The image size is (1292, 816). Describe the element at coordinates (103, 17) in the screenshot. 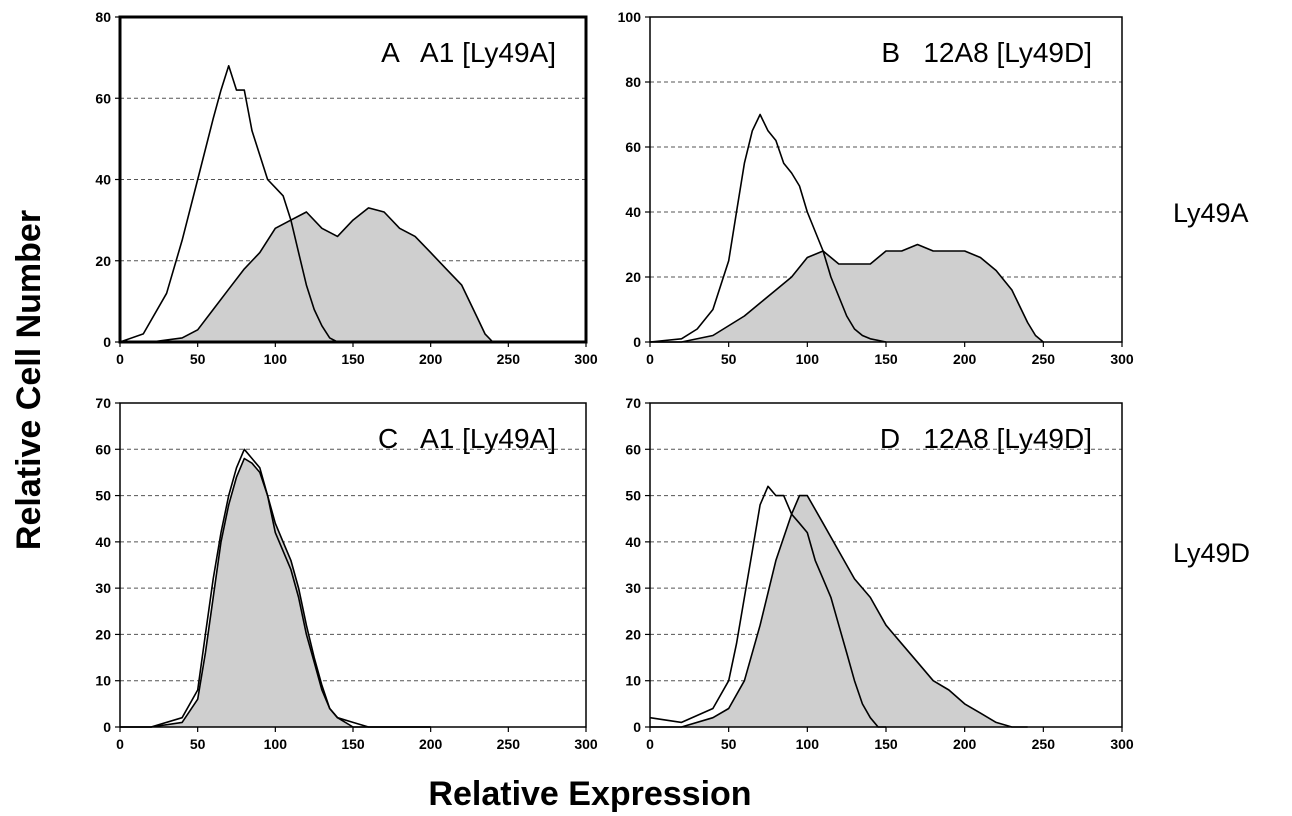

I see `y-tick-label-a-4: 80` at that location.